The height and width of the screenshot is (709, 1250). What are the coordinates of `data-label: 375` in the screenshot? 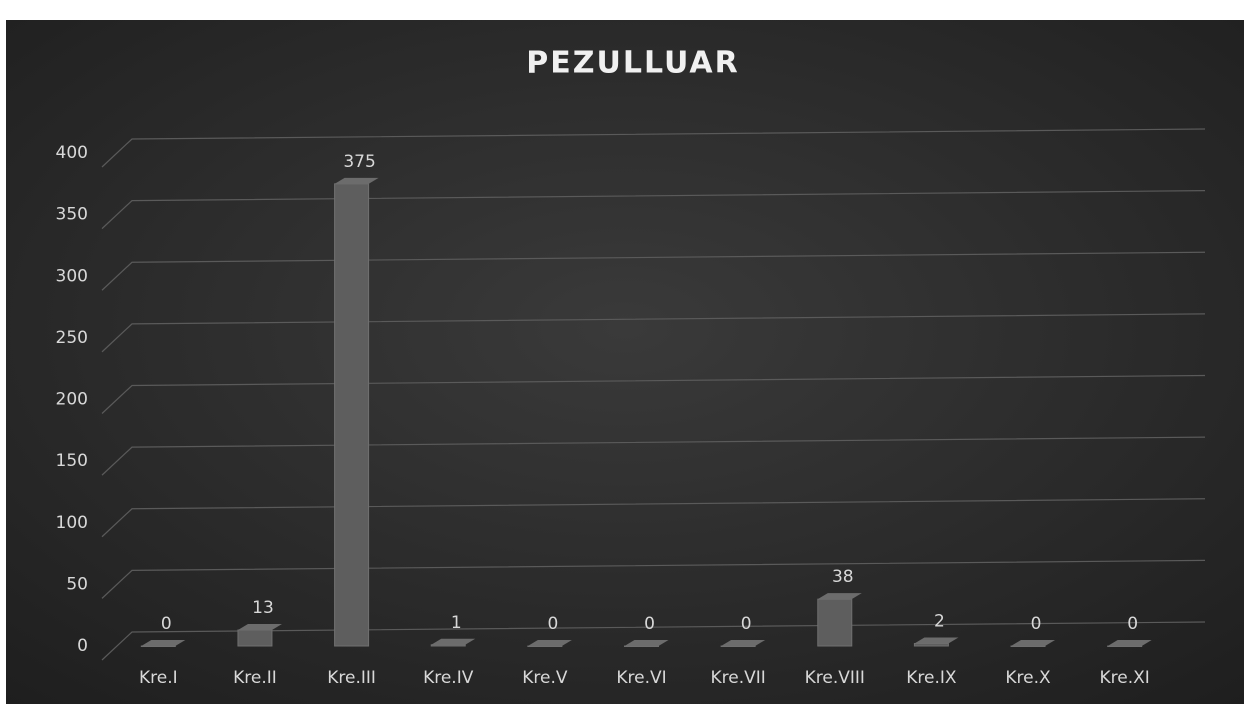 It's located at (359, 162).